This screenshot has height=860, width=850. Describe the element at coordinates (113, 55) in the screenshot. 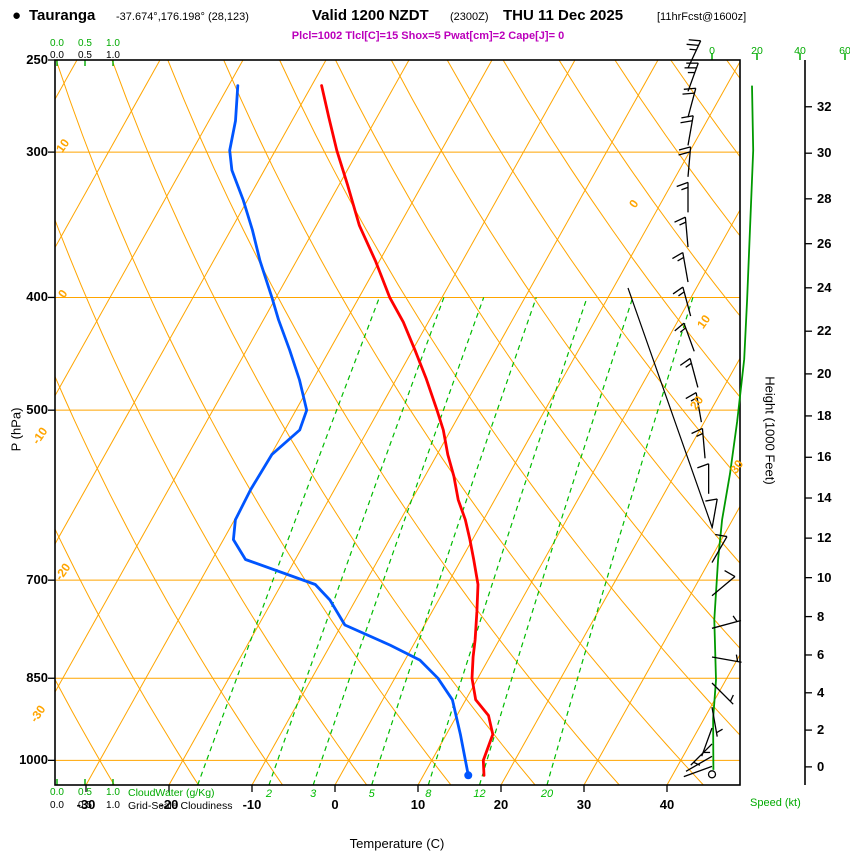

I see `cloudiness-scale-top: 1.0` at that location.